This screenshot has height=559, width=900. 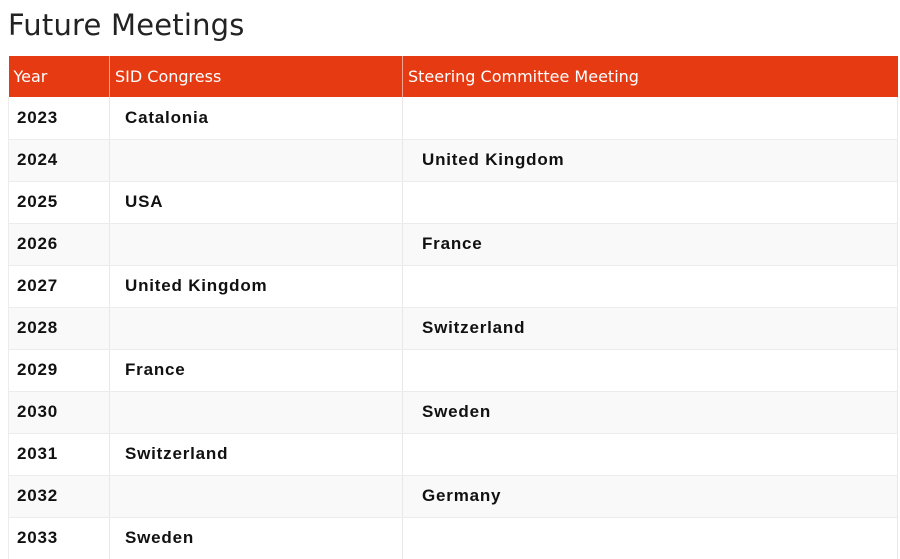 What do you see at coordinates (59, 244) in the screenshot?
I see `cell-year: 2026` at bounding box center [59, 244].